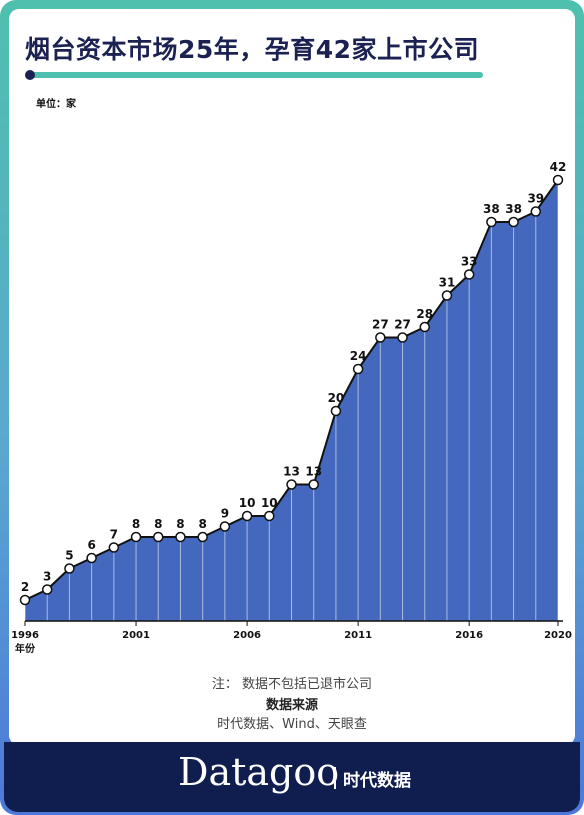 This screenshot has width=584, height=815. What do you see at coordinates (292, 724) in the screenshot?
I see `source-text: 时代数据、Wind、天眼查` at bounding box center [292, 724].